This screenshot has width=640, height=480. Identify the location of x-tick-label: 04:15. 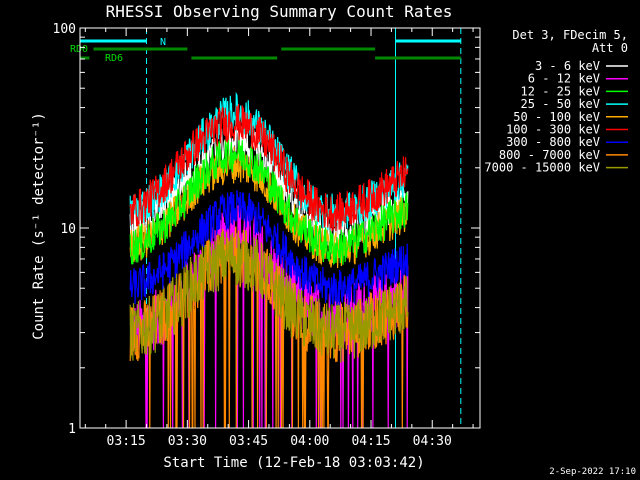
(370, 441).